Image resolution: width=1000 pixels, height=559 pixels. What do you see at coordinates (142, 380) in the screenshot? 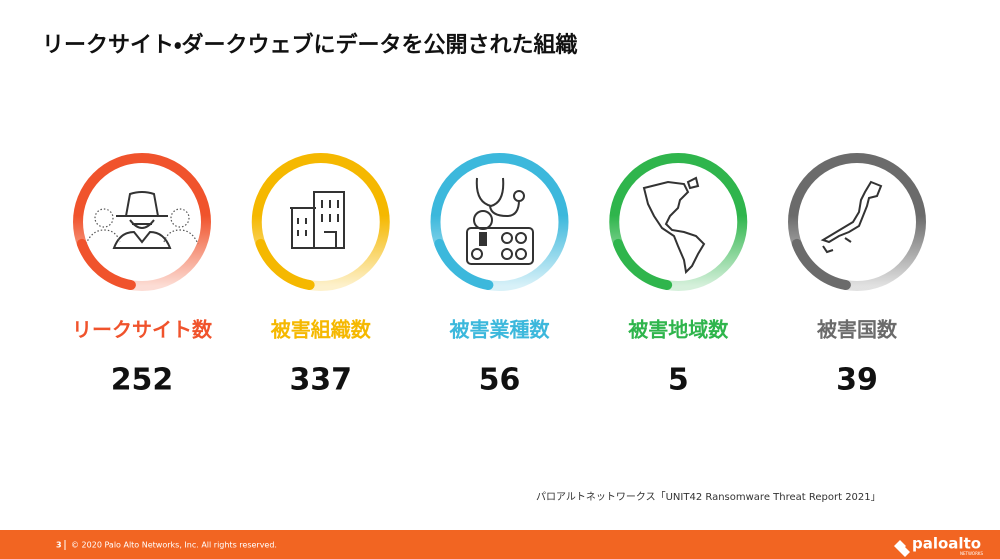
I see `stat-value: 252` at bounding box center [142, 380].